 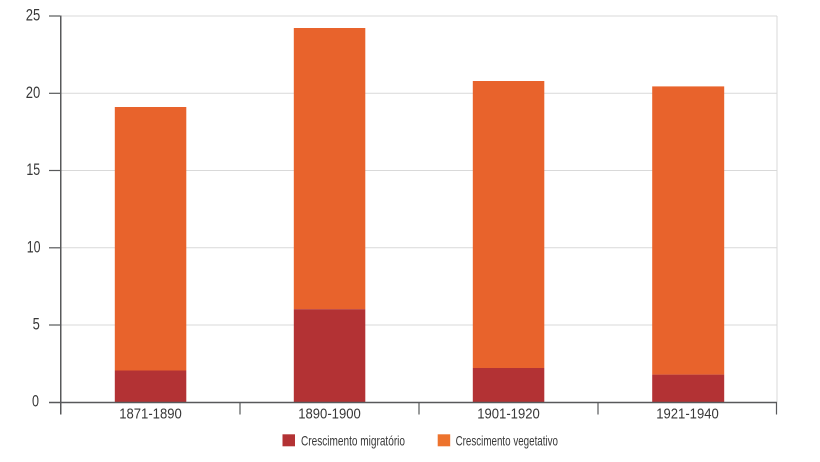 I want to click on svg-text: 5, so click(x=36, y=325).